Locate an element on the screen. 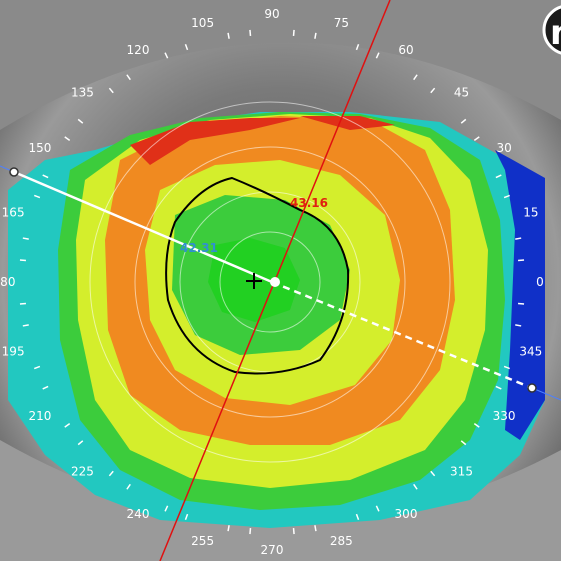 The width and height of the screenshot is (561, 561). degree-label: 150 is located at coordinates (39, 148).